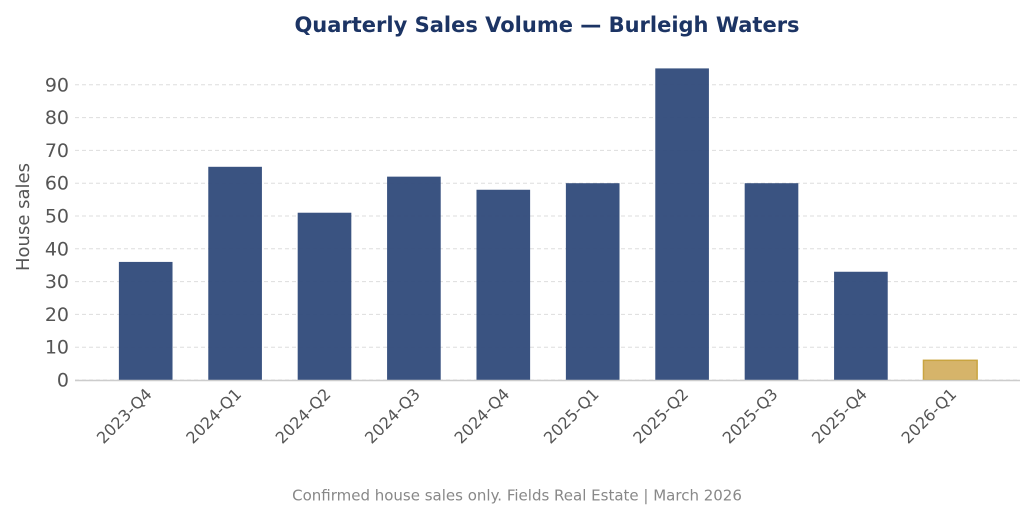  Describe the element at coordinates (57, 249) in the screenshot. I see `y-tick-label: 40` at that location.